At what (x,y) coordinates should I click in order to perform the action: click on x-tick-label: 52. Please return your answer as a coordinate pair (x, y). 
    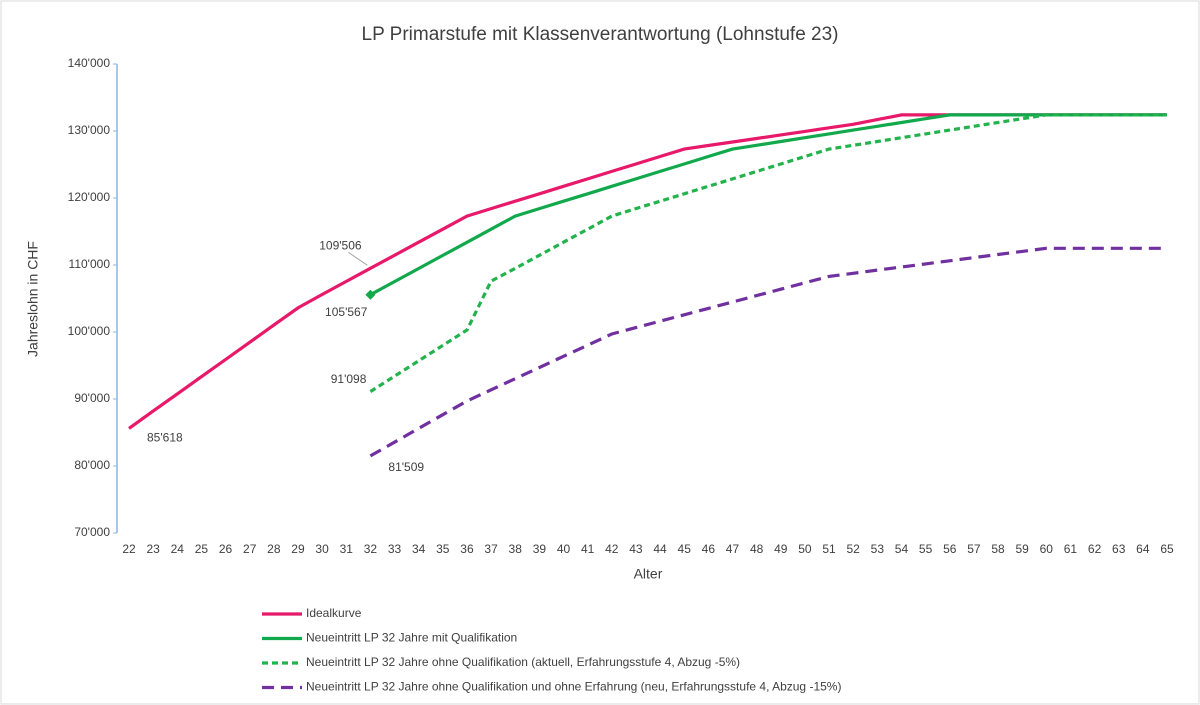
    Looking at the image, I should click on (854, 549).